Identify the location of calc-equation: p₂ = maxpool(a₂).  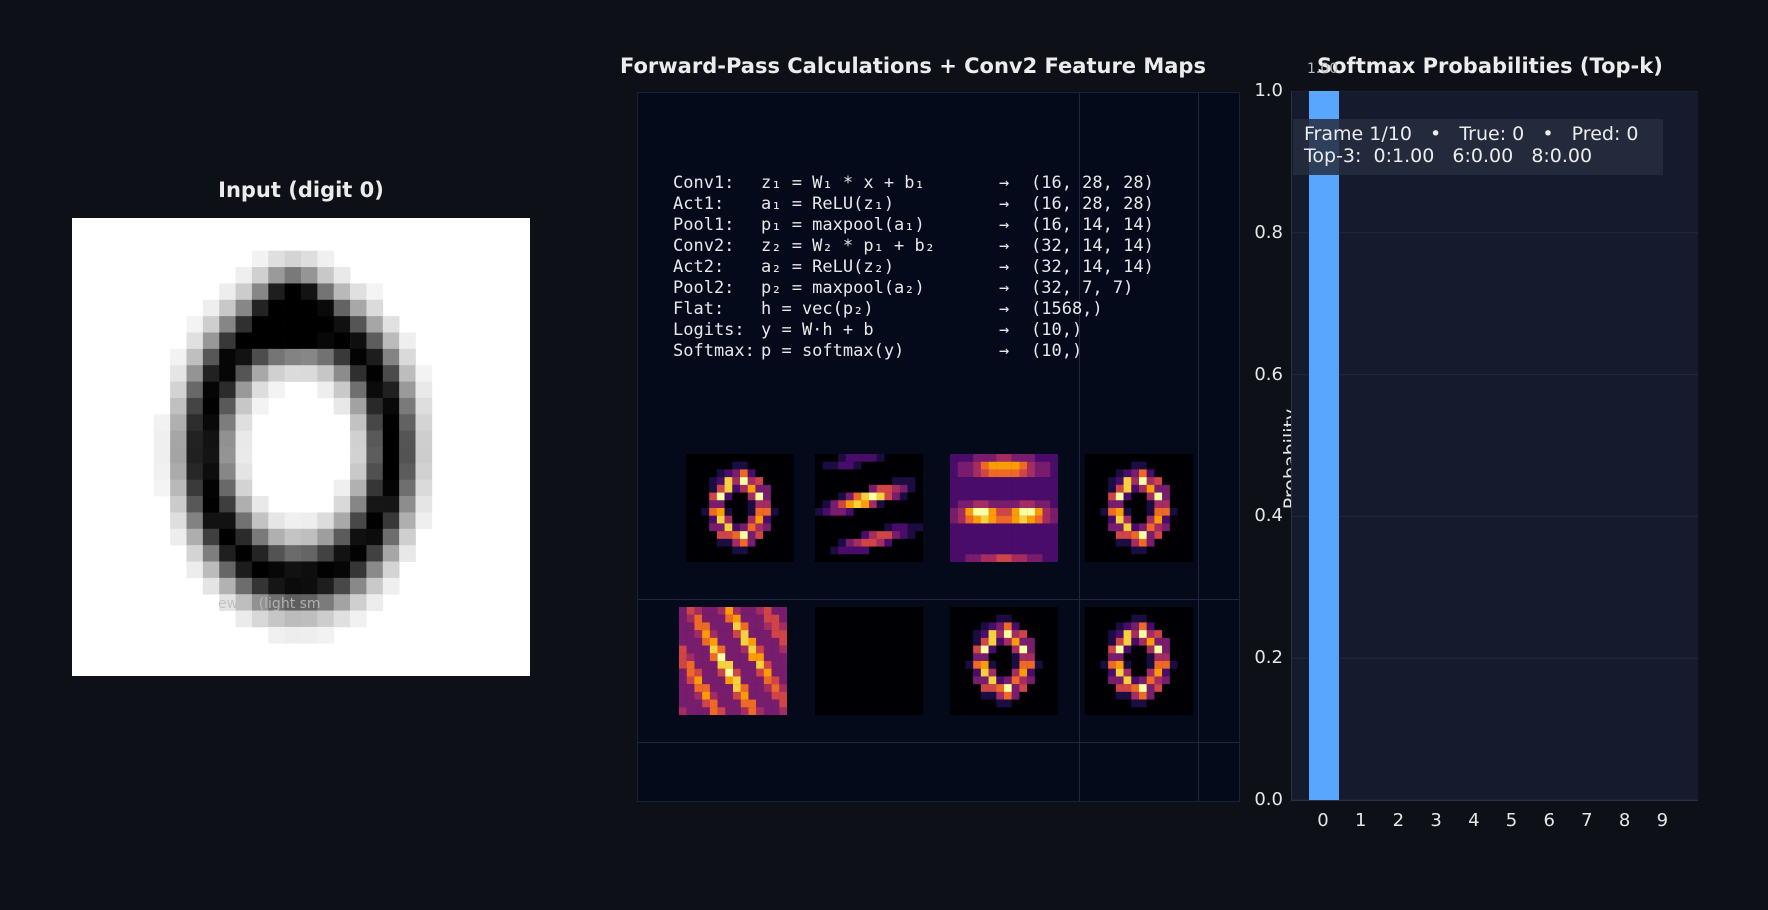
(843, 288).